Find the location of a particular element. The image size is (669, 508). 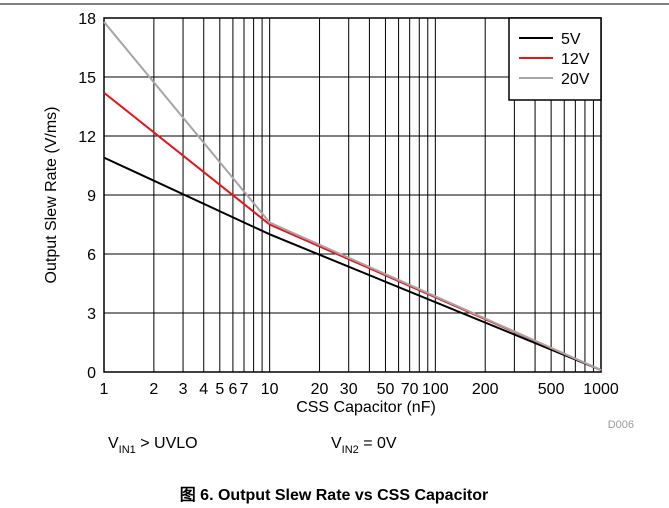

x-tick-label: 10 is located at coordinates (270, 389).